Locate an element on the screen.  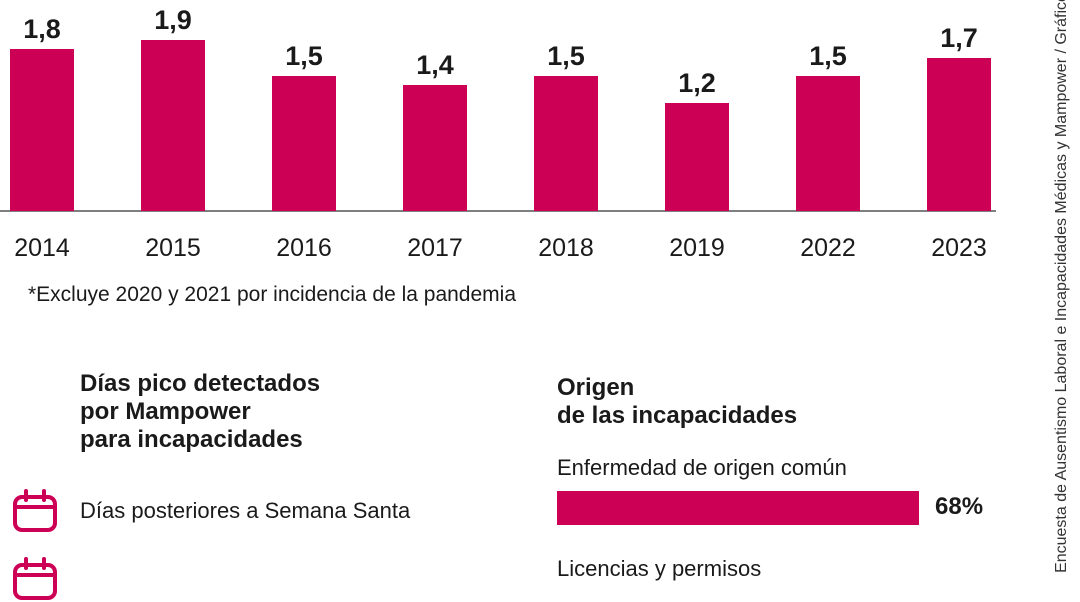
peak-day-item: Días posteriores a Semana Santa is located at coordinates (211, 511).